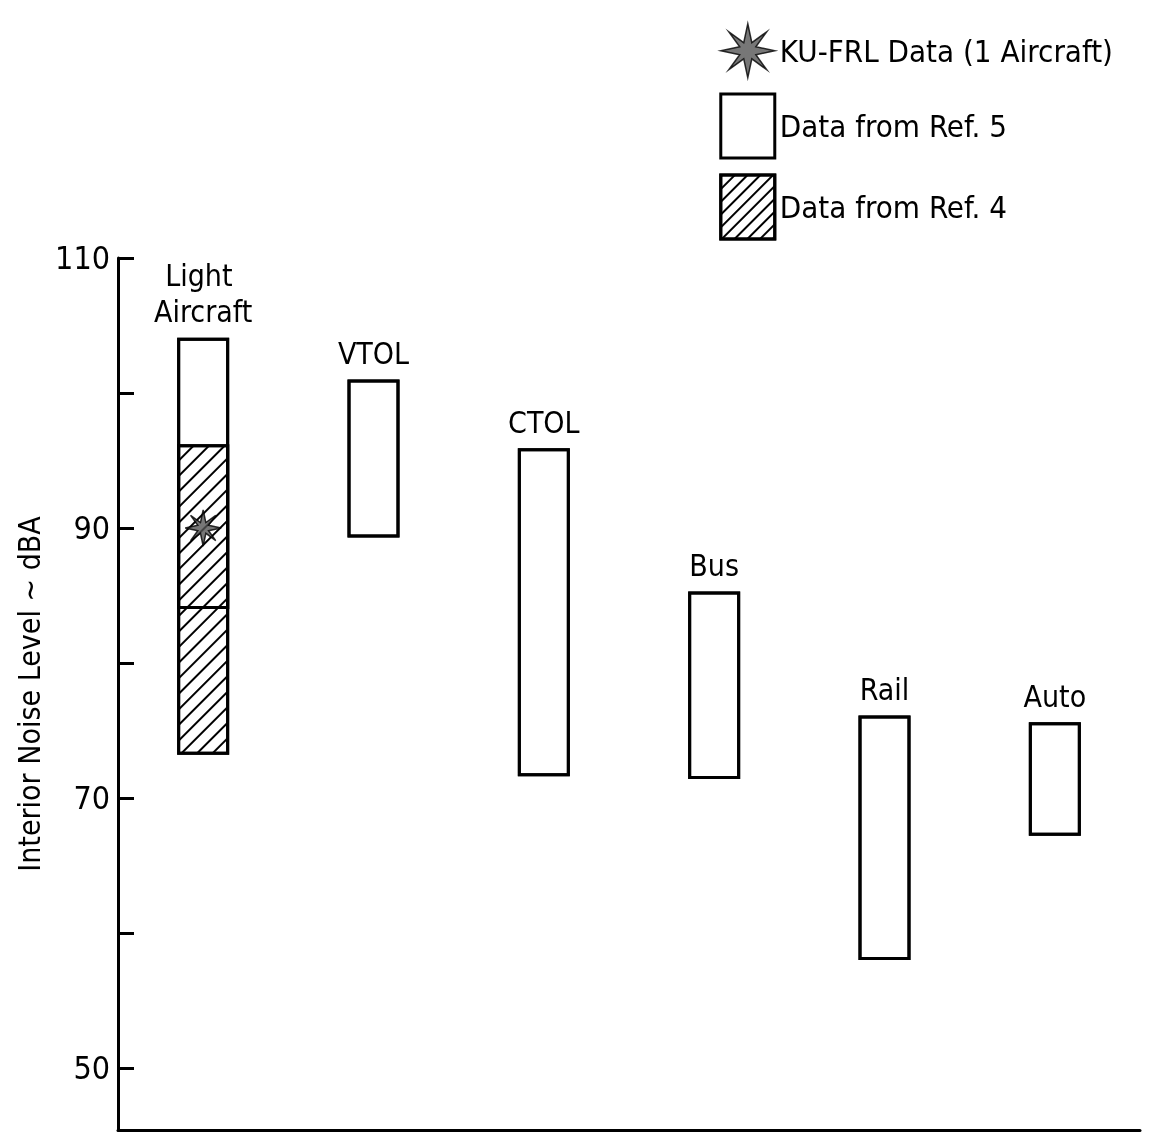  Describe the element at coordinates (1055, 696) in the screenshot. I see `x-tick-label: Auto` at that location.